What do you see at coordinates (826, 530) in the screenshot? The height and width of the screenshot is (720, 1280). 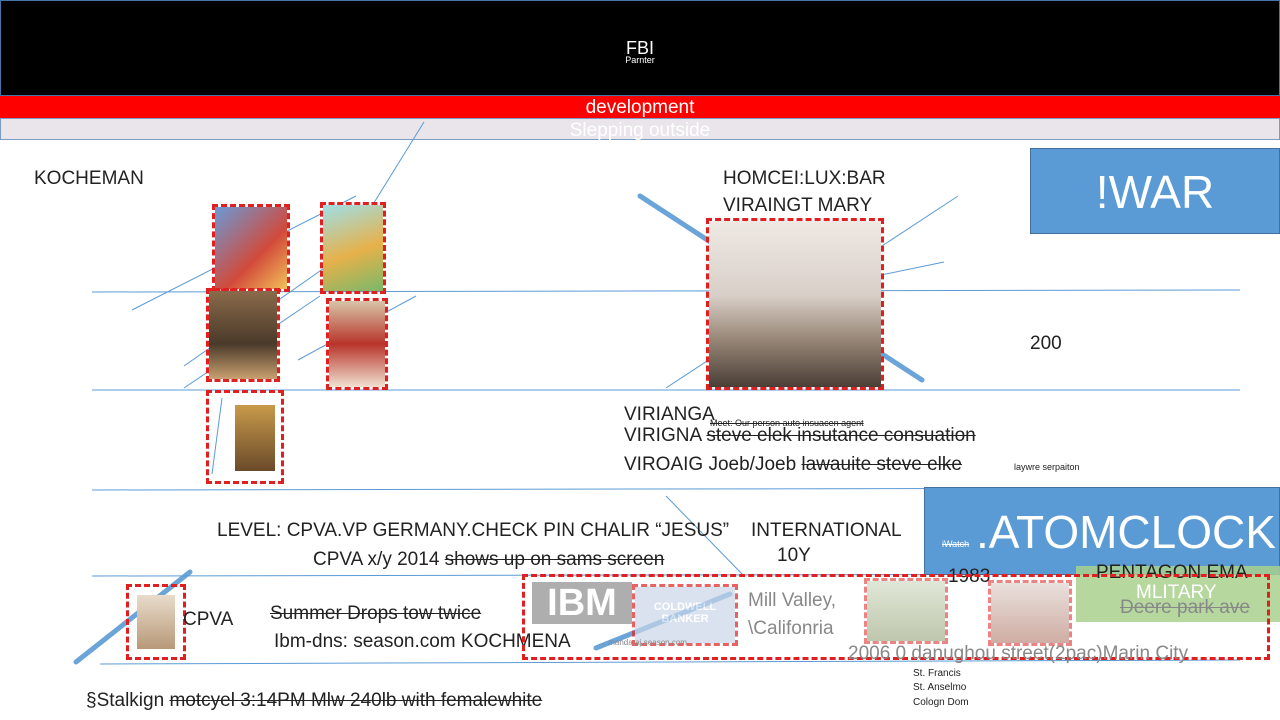 I see `international-label: INTERNATIONAL` at bounding box center [826, 530].